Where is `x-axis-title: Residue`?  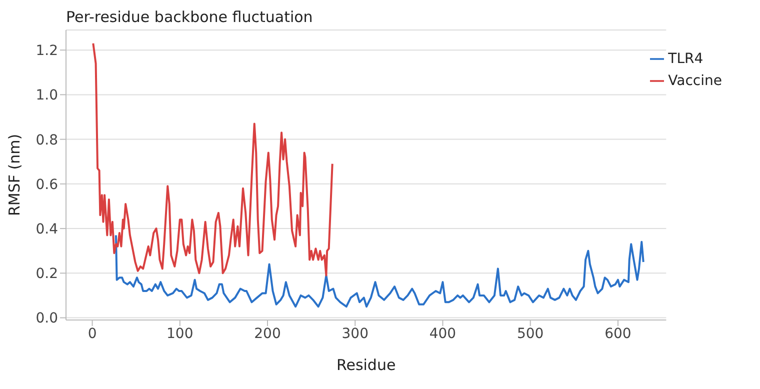
x-axis-title: Residue is located at coordinates (366, 365).